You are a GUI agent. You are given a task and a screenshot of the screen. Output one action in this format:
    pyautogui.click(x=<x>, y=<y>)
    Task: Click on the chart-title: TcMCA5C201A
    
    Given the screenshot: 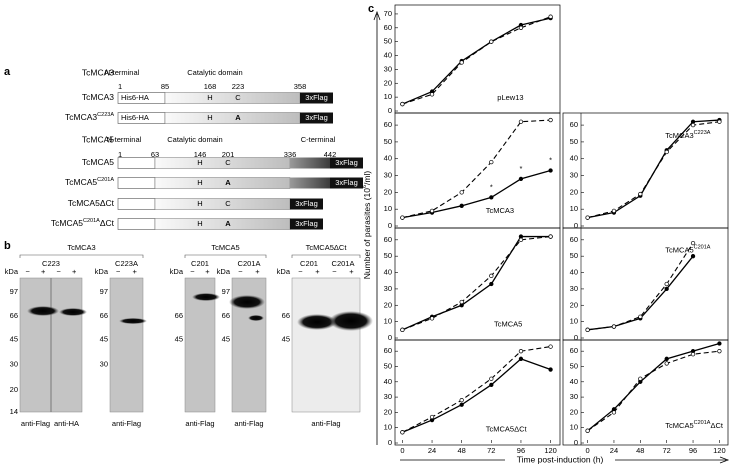 What is the action you would take?
    pyautogui.click(x=687, y=250)
    